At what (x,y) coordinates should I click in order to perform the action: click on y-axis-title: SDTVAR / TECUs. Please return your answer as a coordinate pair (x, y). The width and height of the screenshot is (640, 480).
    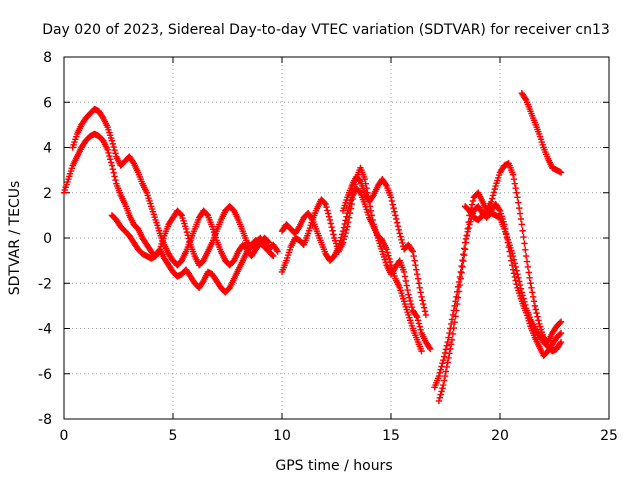
    Looking at the image, I should click on (15, 238).